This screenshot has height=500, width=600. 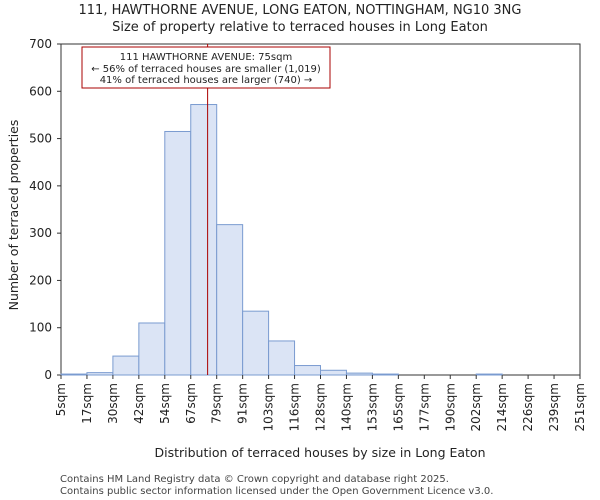 What do you see at coordinates (580, 407) in the screenshot?
I see `x-tick-label: 251sqm` at bounding box center [580, 407].